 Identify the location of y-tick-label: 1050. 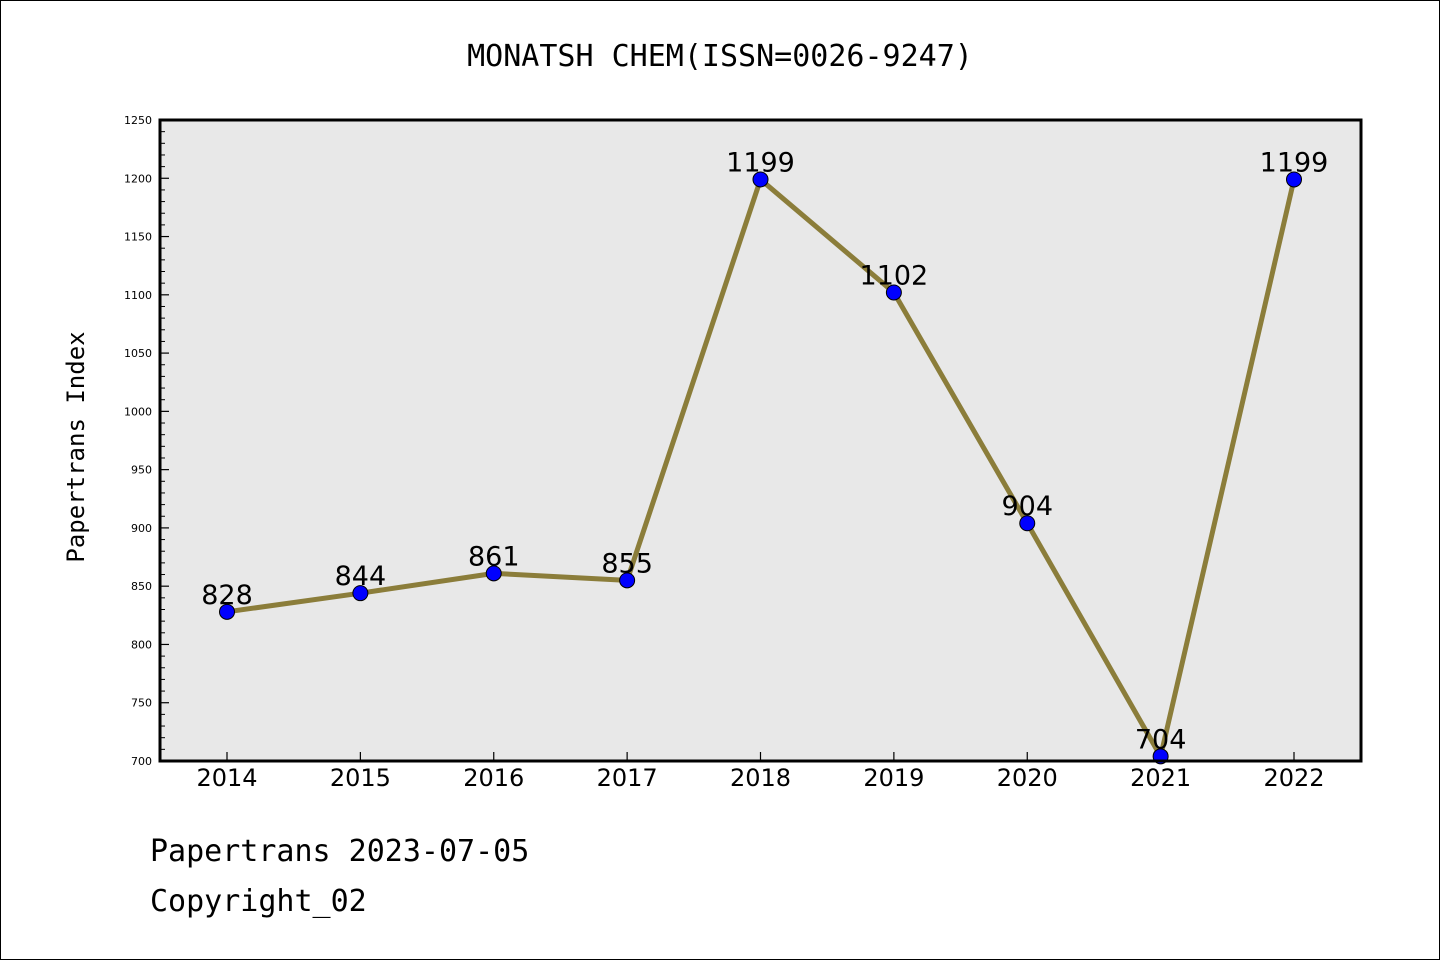
(138, 353).